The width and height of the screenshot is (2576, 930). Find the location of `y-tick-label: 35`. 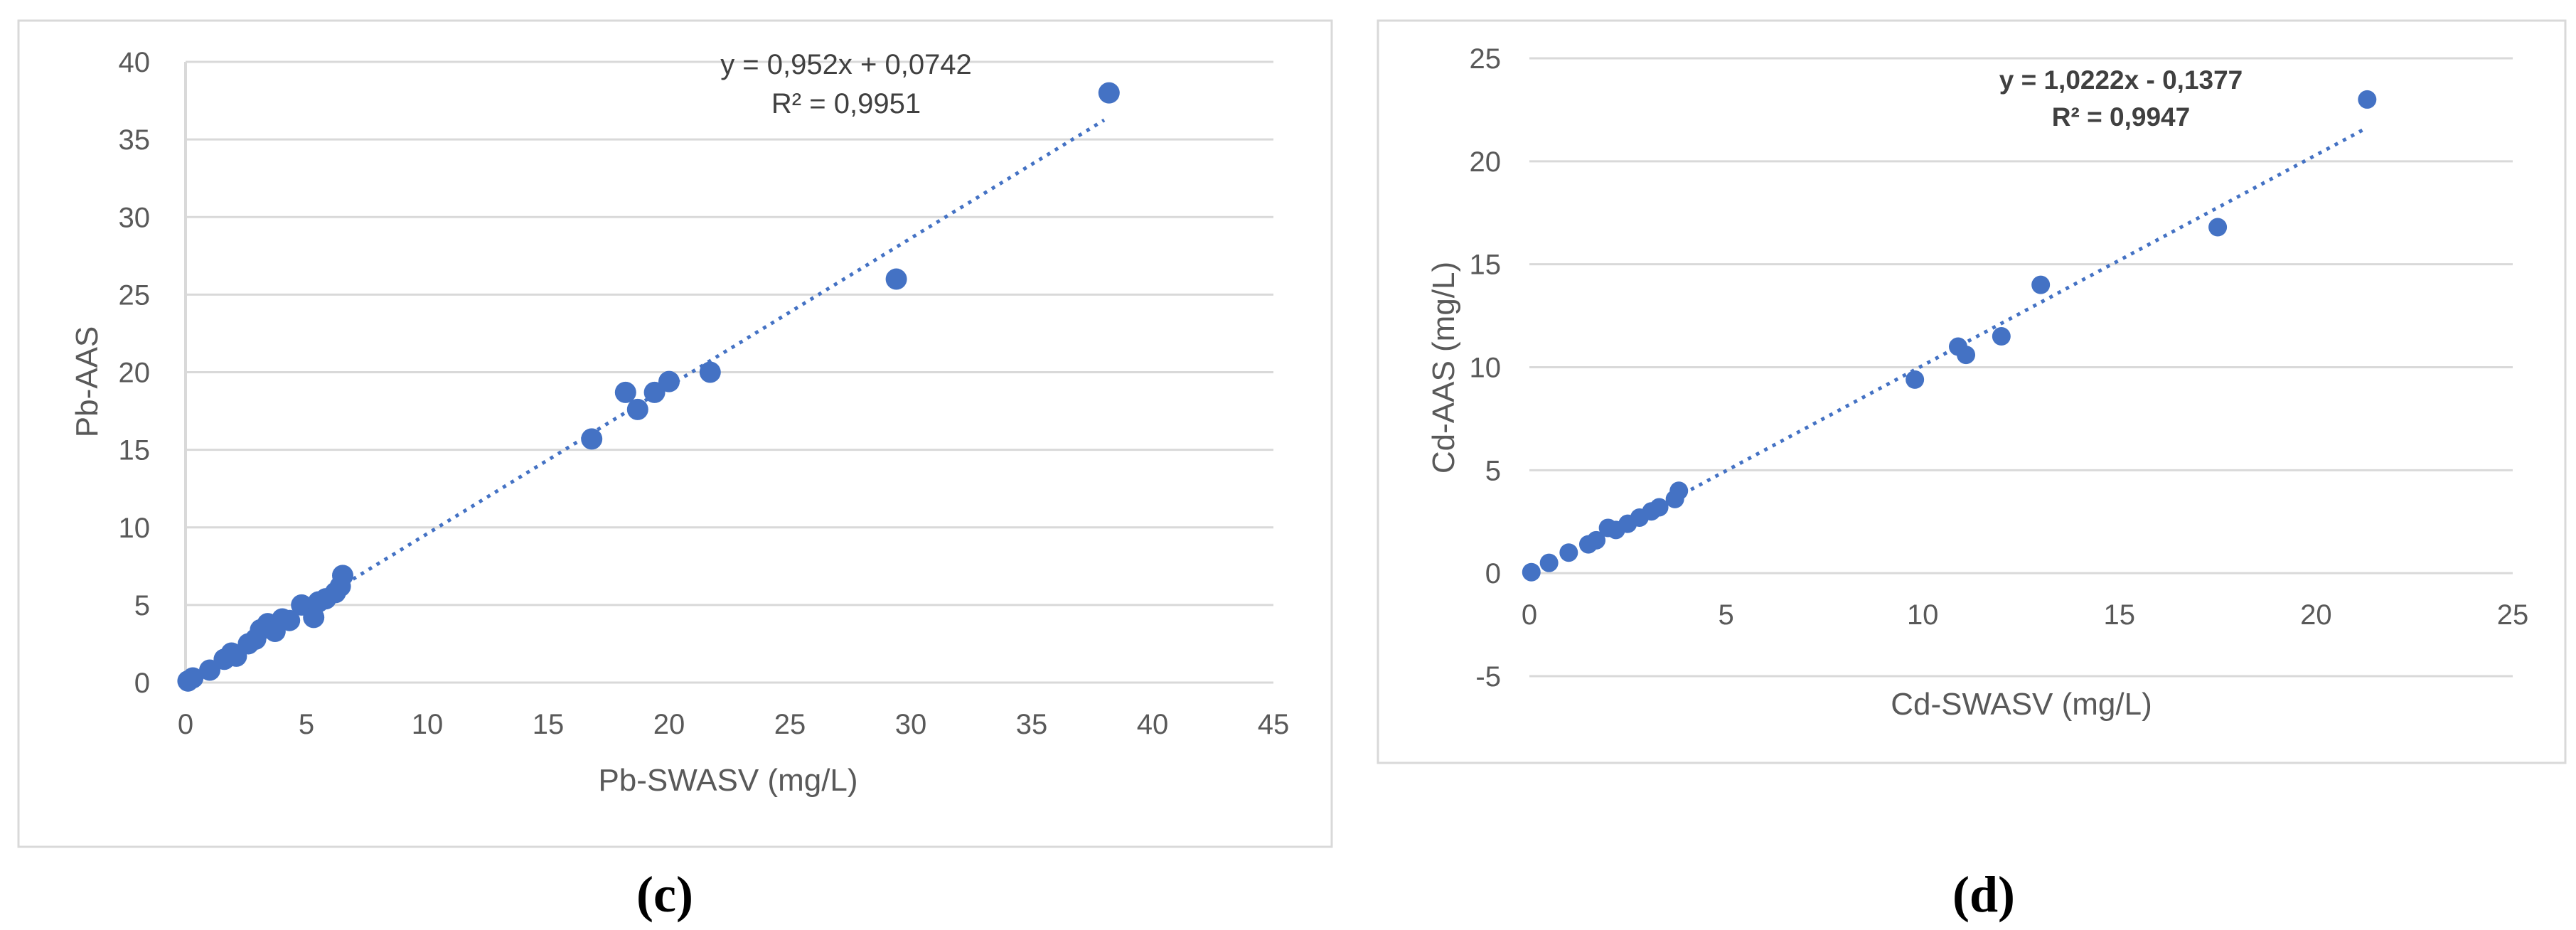

y-tick-label: 35 is located at coordinates (135, 140).